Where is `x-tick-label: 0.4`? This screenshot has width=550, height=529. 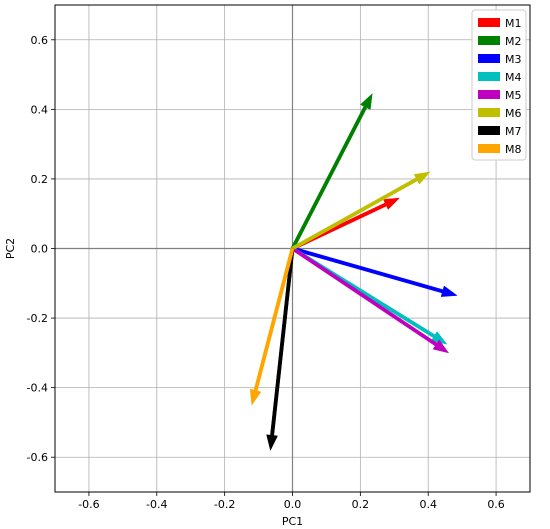
x-tick-label: 0.4 is located at coordinates (428, 504).